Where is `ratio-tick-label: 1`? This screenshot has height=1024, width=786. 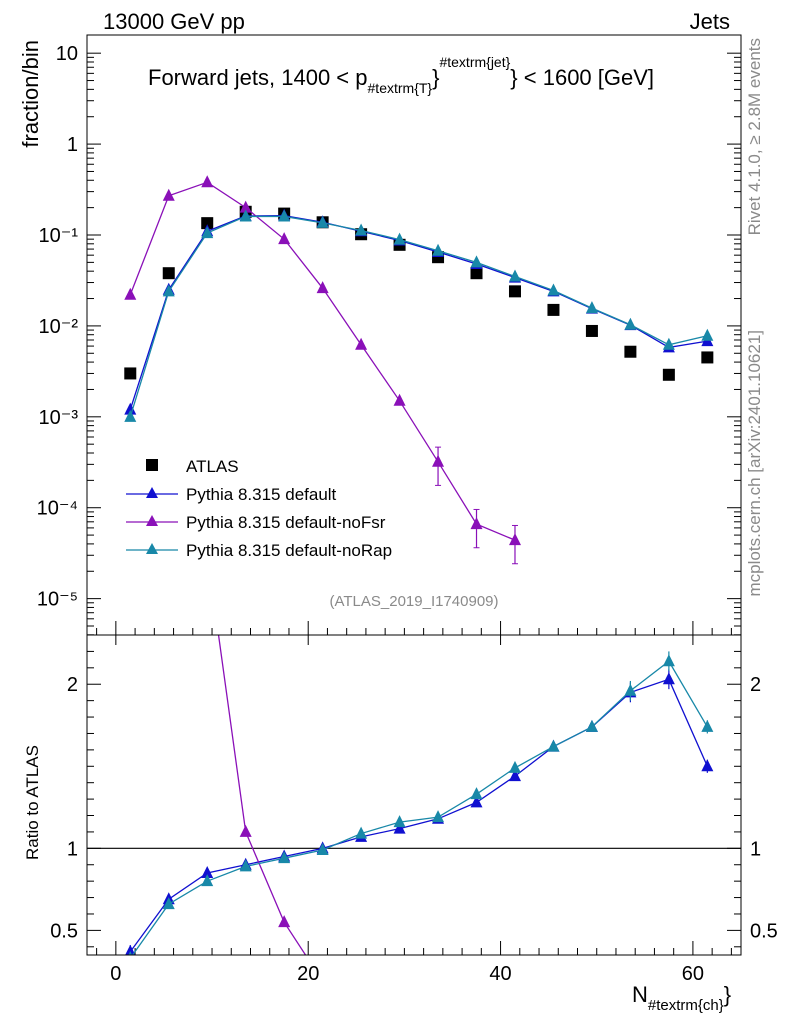
ratio-tick-label: 1 is located at coordinates (72, 849).